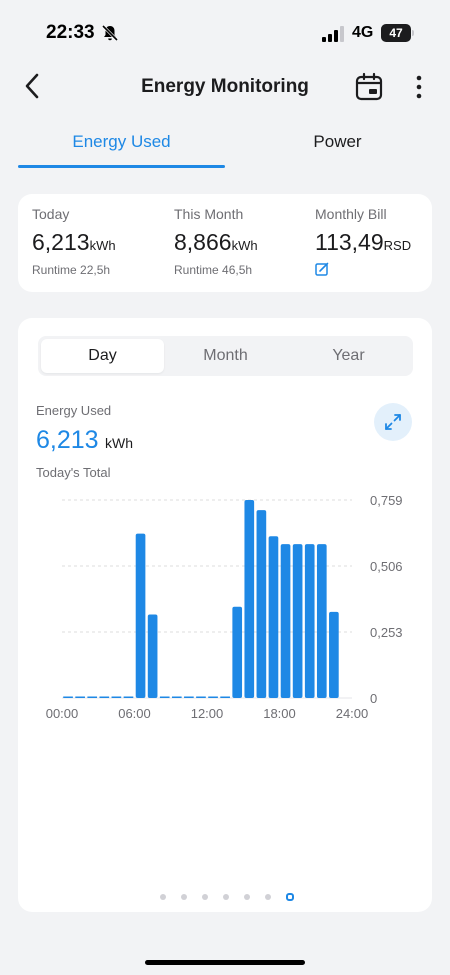 This screenshot has width=450, height=975. I want to click on y-tick-label: 0,759, so click(386, 500).